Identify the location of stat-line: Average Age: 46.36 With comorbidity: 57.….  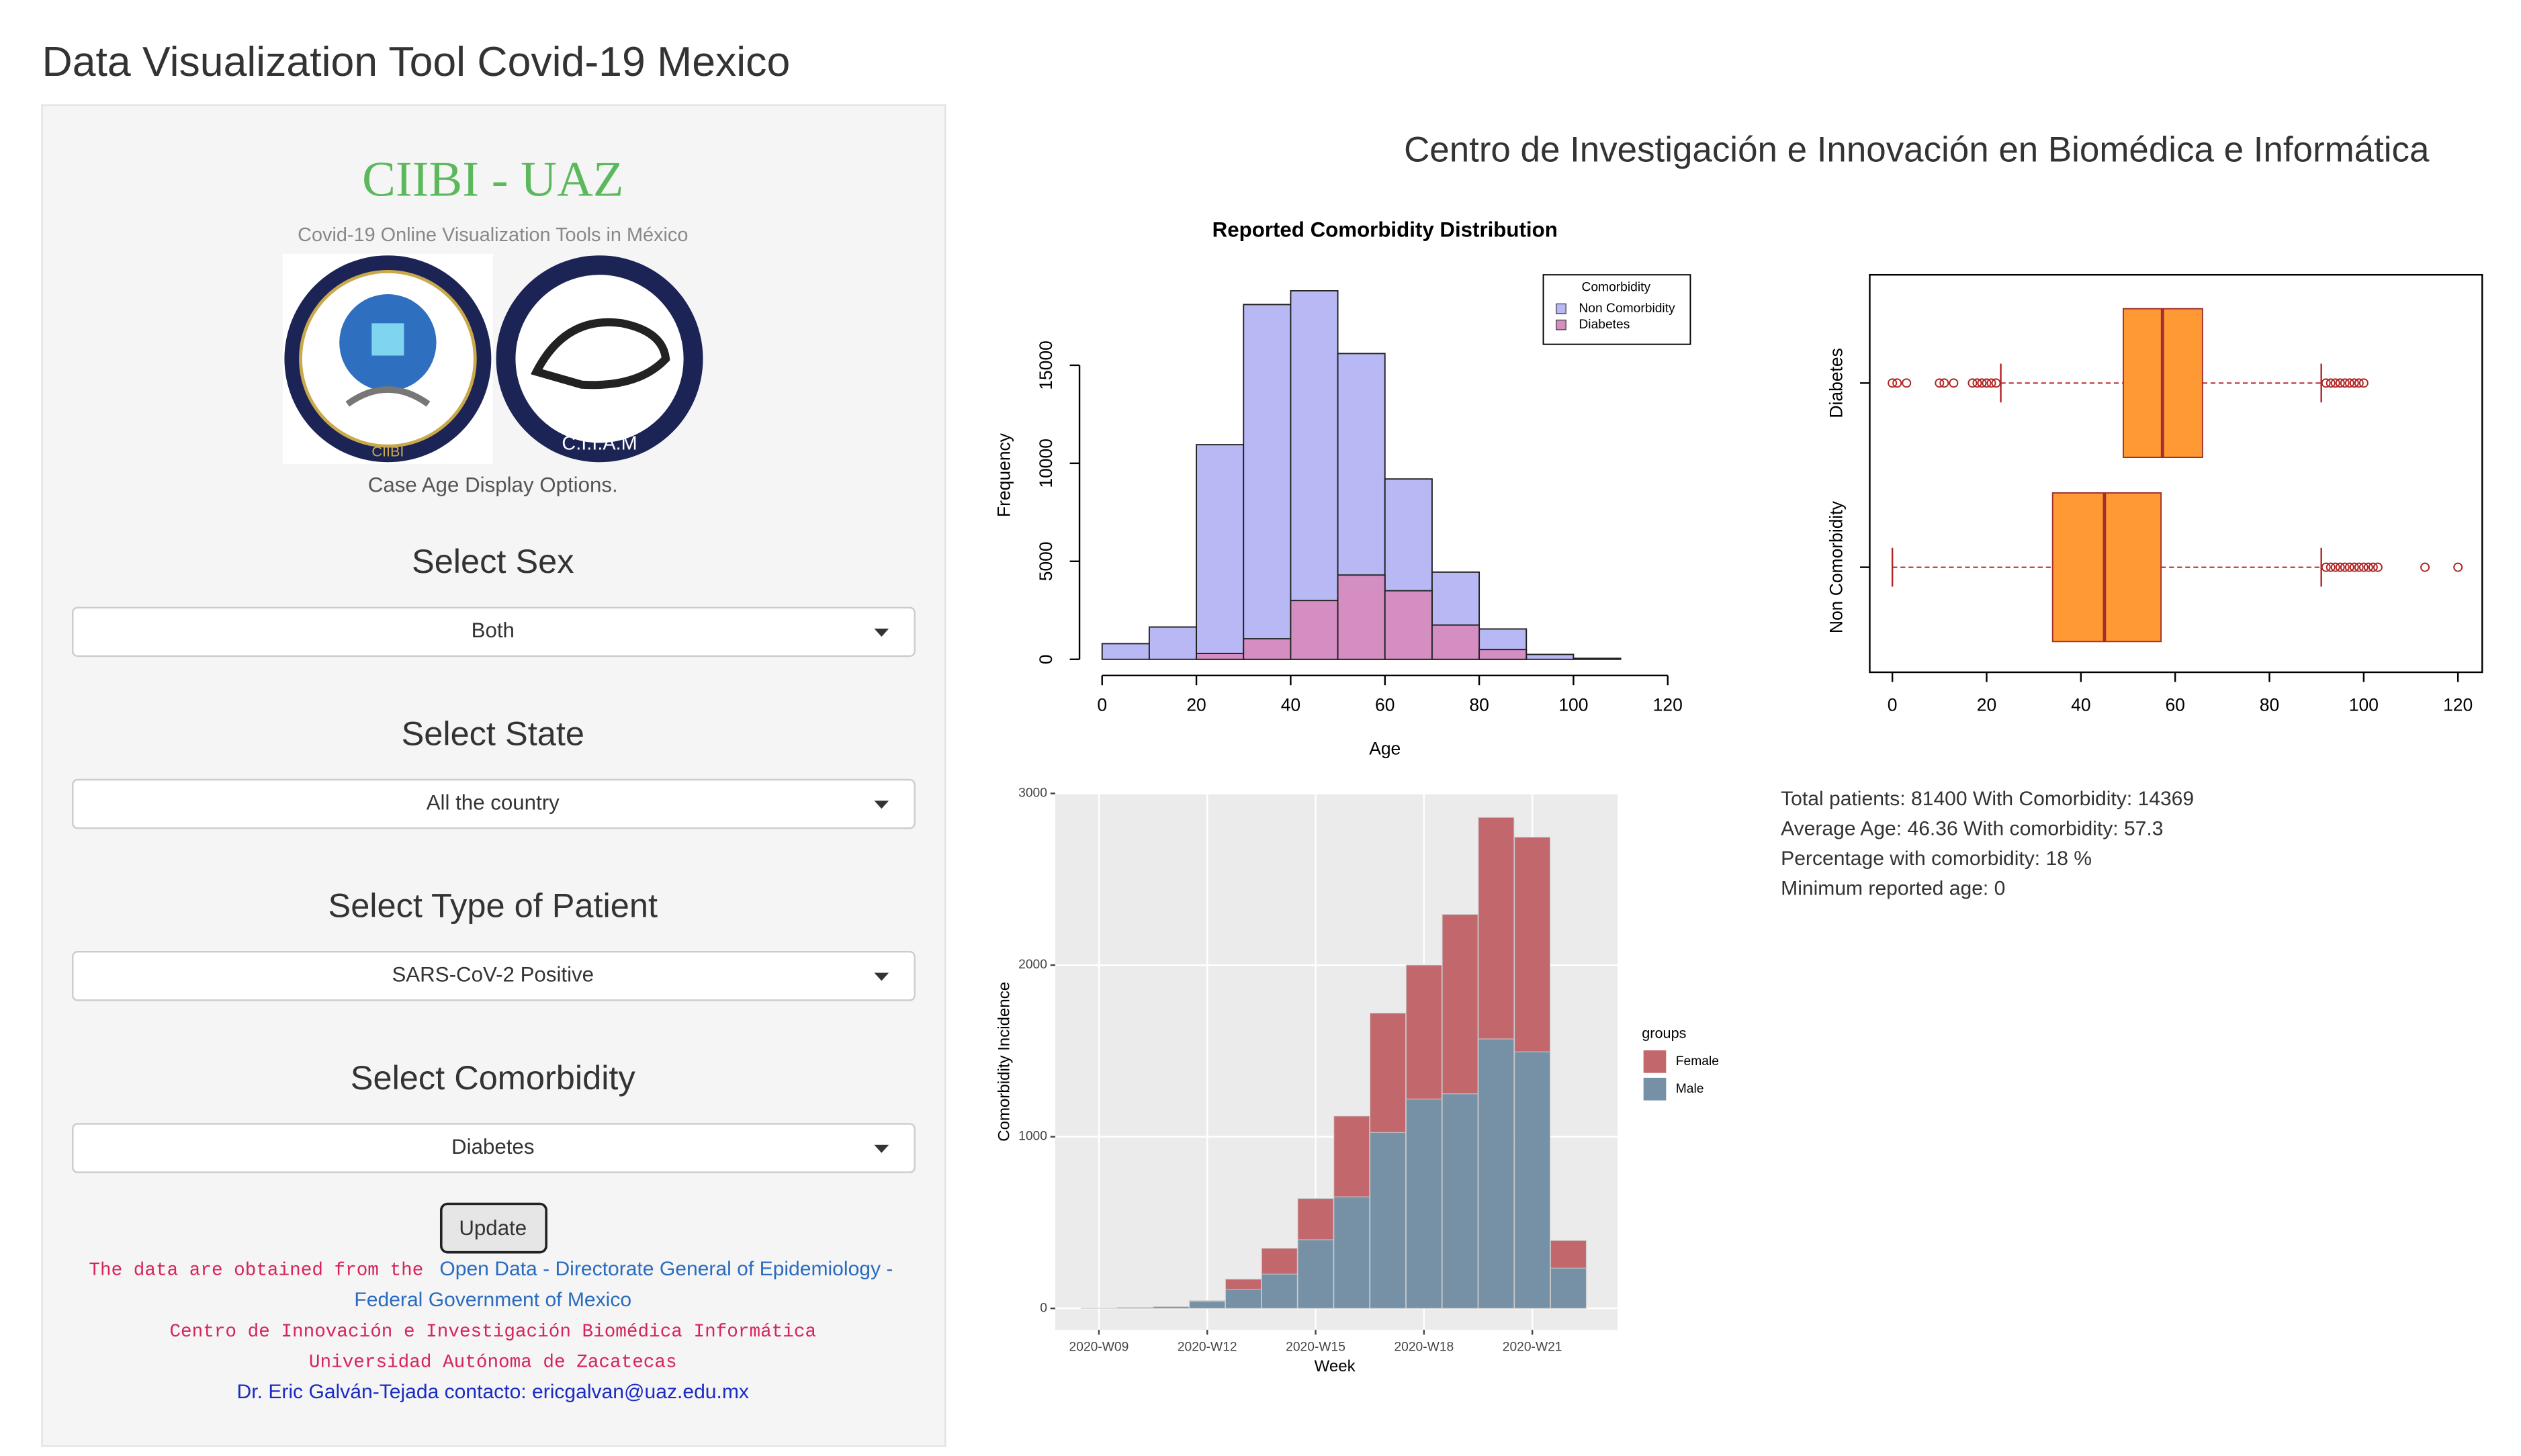
(1972, 829).